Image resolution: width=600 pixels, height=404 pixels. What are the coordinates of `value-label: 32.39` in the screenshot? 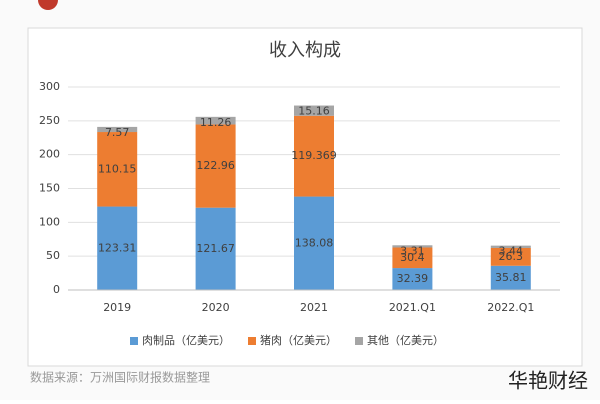 It's located at (413, 278).